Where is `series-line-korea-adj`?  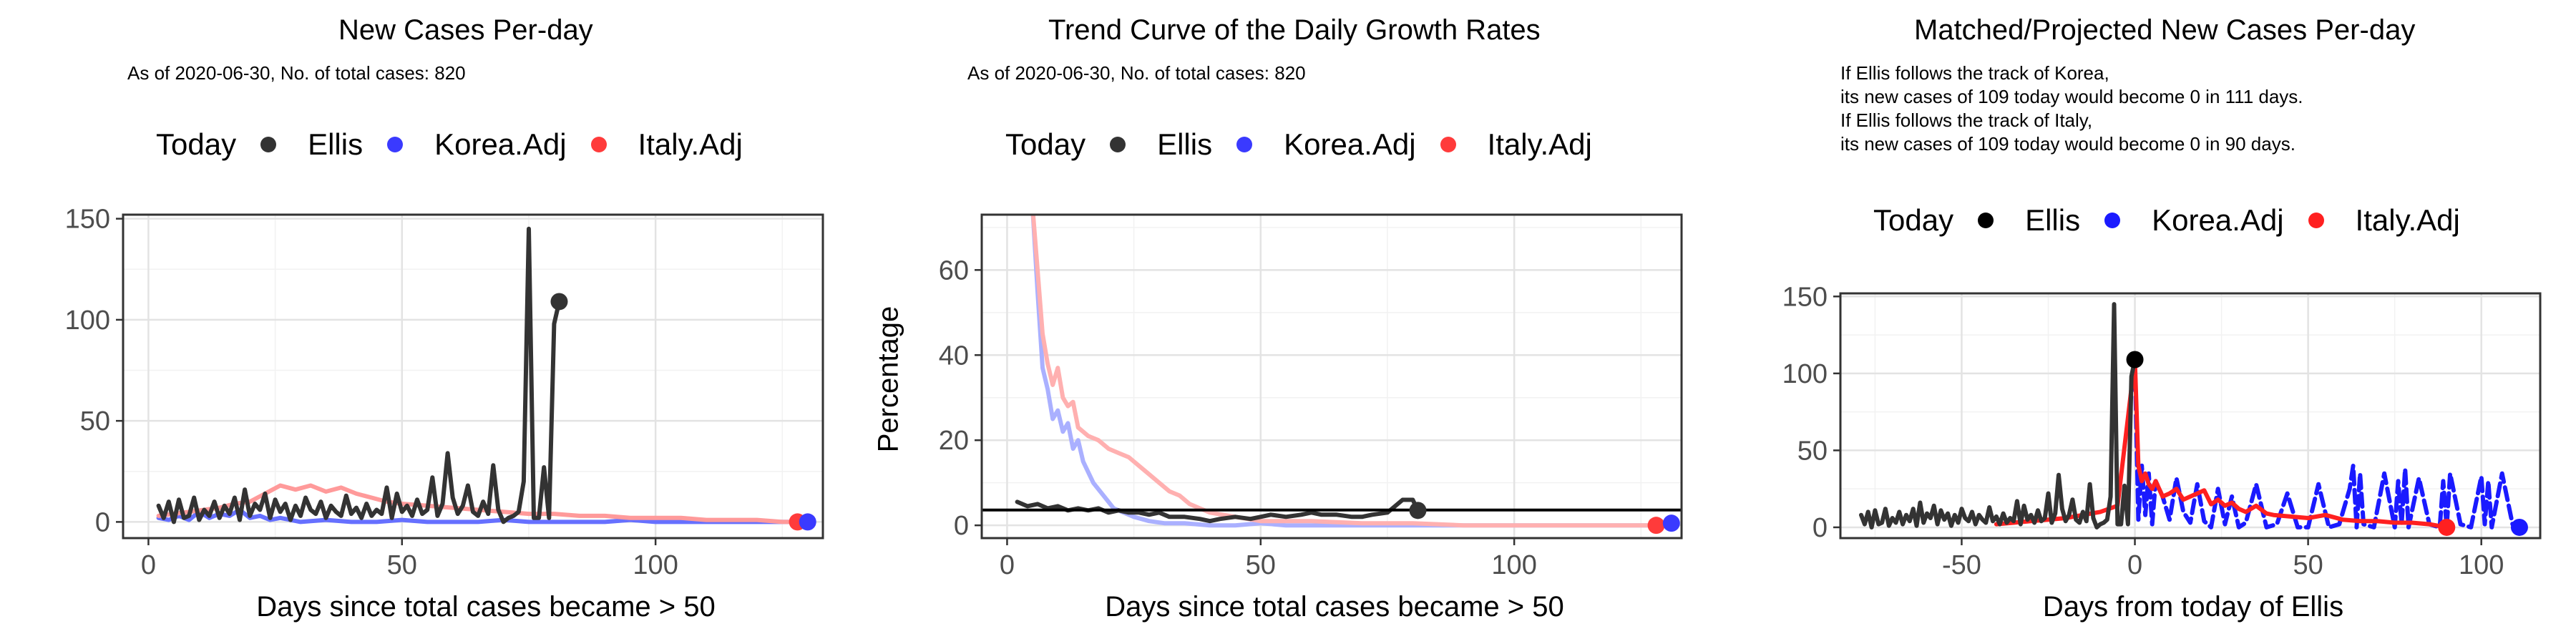 series-line-korea-adj is located at coordinates (483, 516).